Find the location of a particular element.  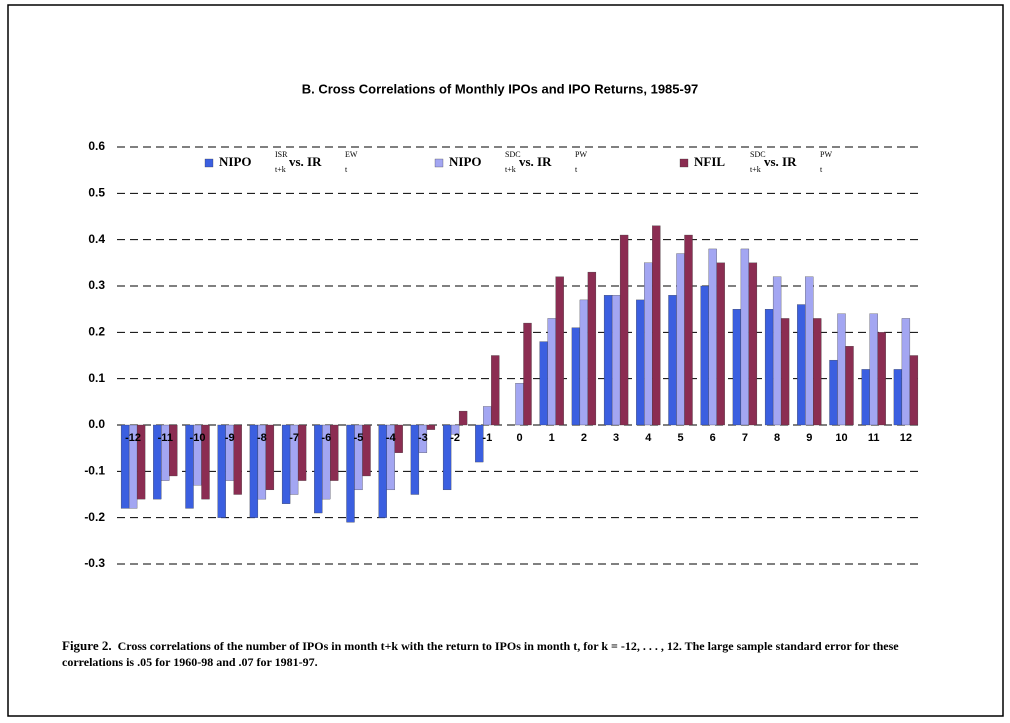

y-tick-label: 0.3 is located at coordinates (96, 285).